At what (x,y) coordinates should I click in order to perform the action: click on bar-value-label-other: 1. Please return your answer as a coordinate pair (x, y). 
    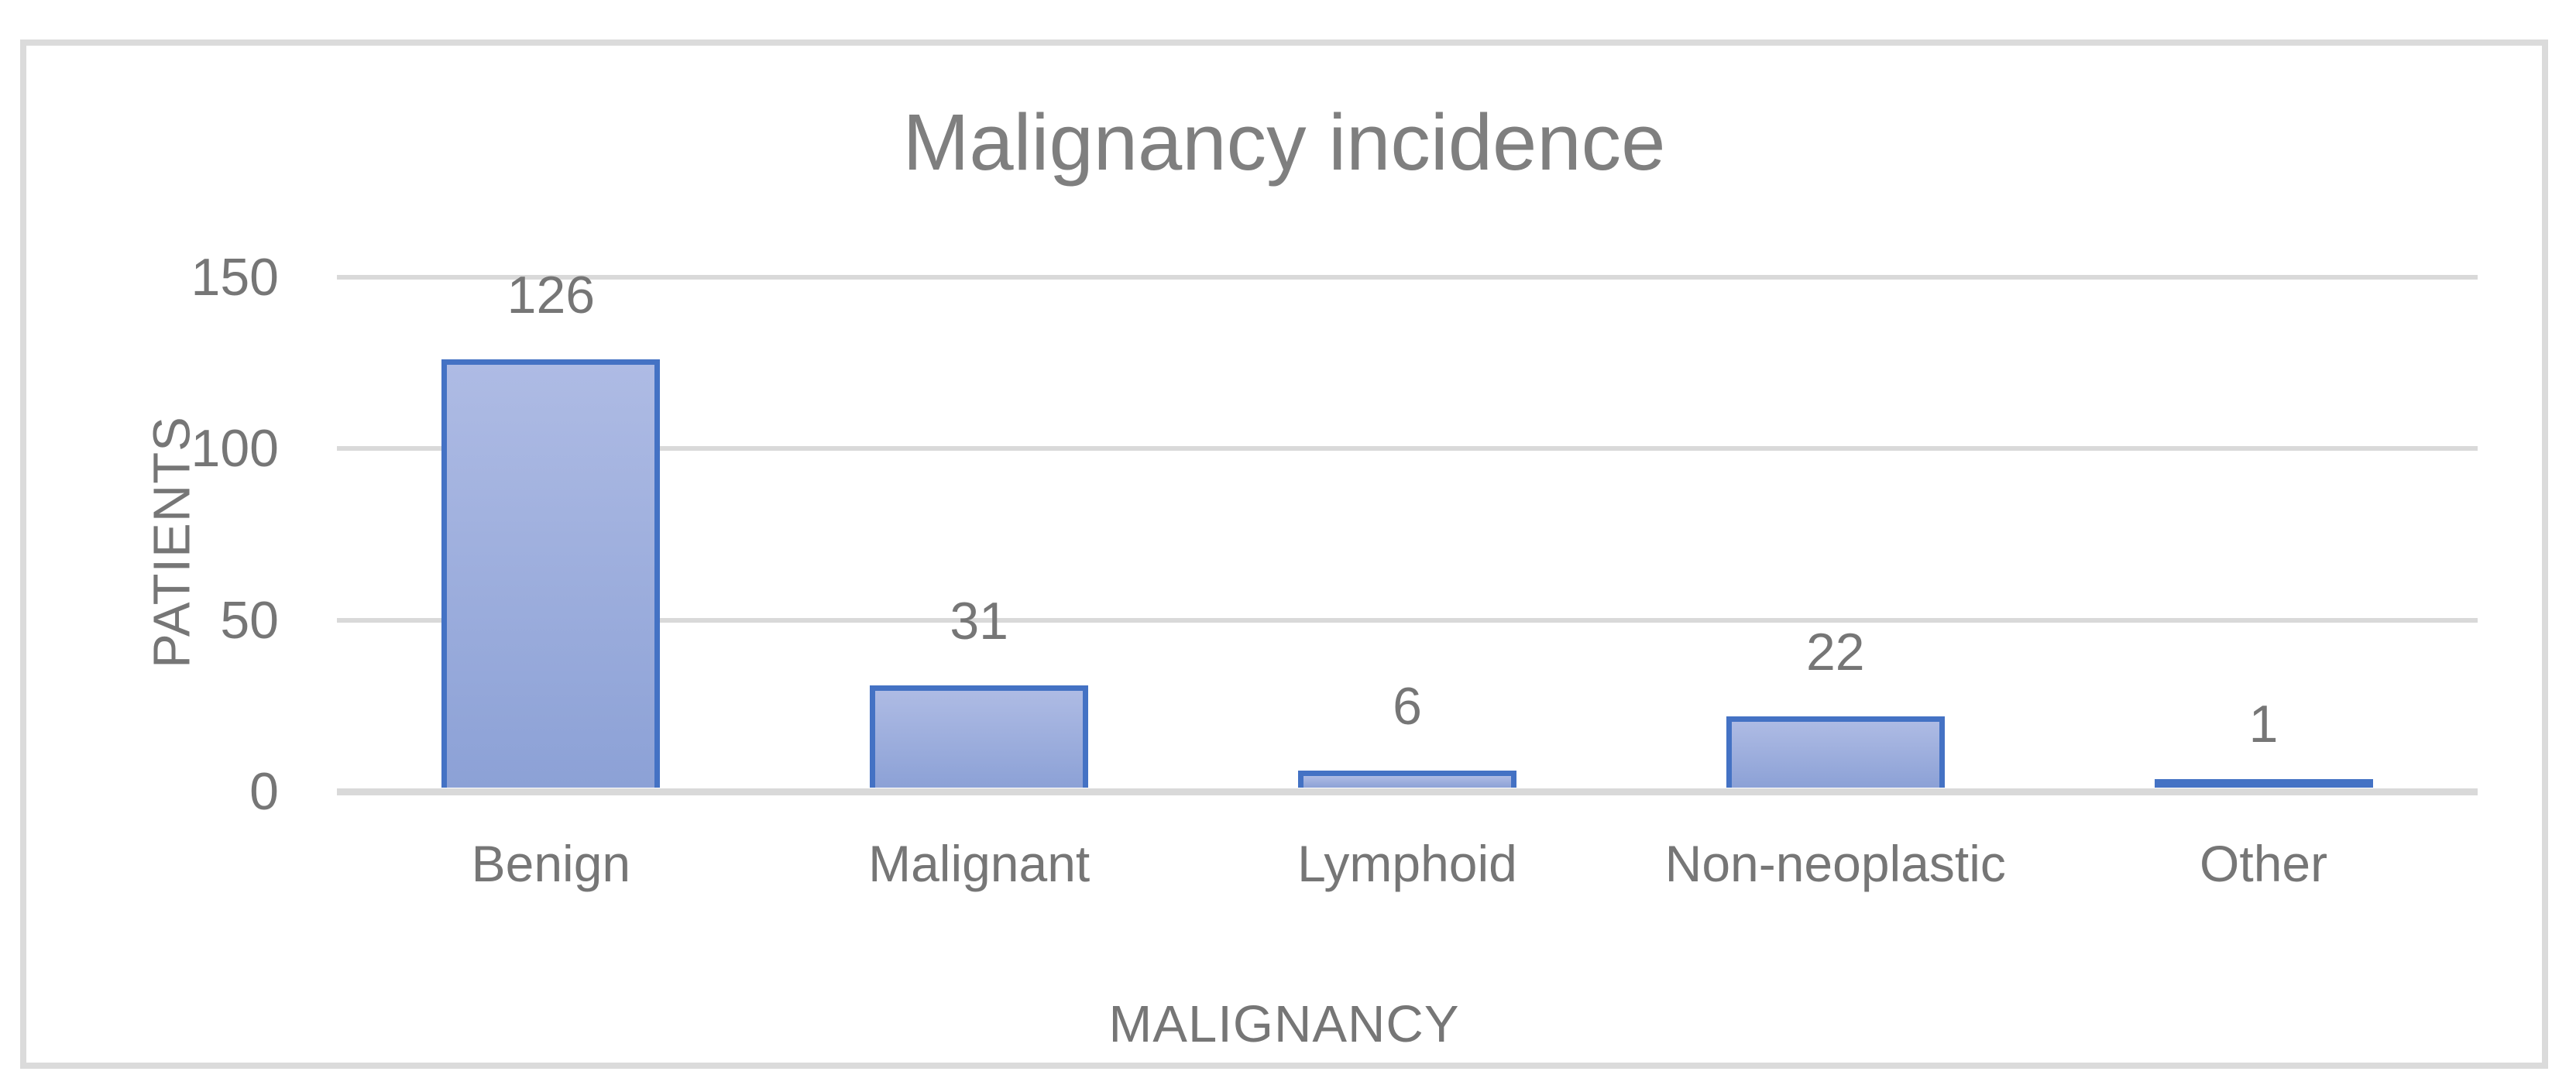
    Looking at the image, I should click on (2263, 724).